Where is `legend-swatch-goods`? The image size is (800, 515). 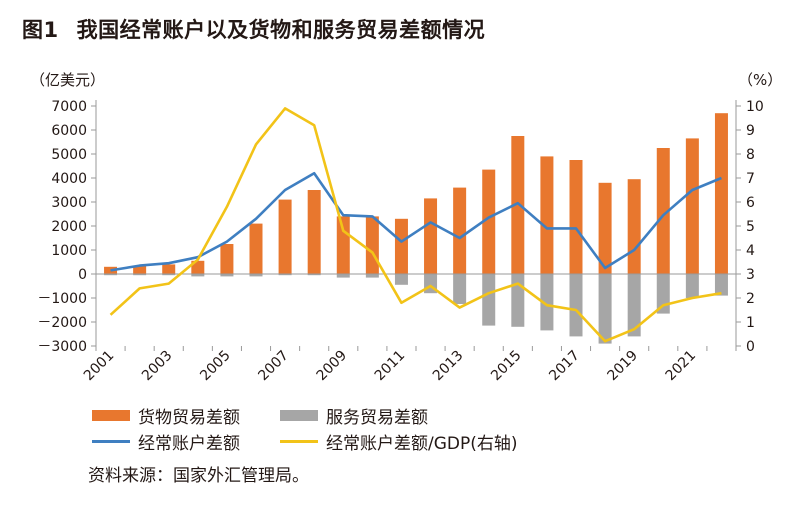
legend-swatch-goods is located at coordinates (111, 415).